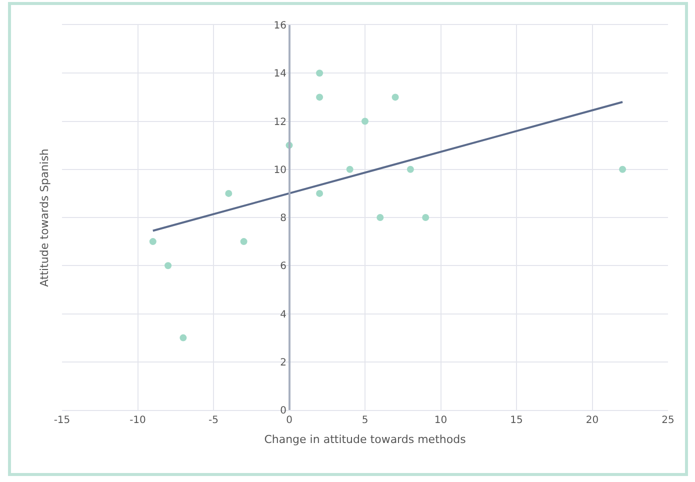 The image size is (695, 482). Describe the element at coordinates (592, 420) in the screenshot. I see `x-tick-label: 20` at that location.